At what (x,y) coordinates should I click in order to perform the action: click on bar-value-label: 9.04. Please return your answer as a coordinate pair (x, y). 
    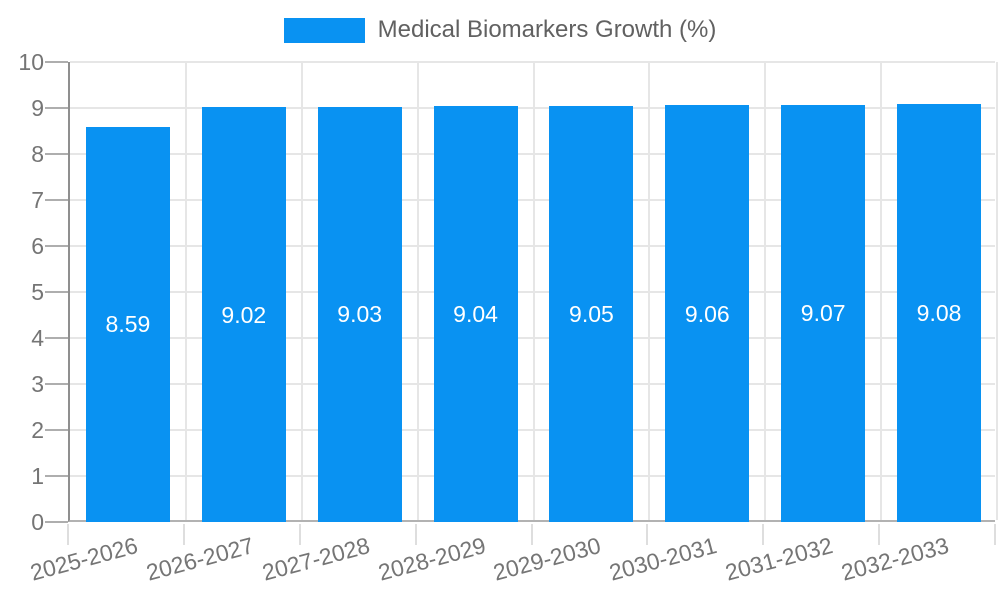
    Looking at the image, I should click on (475, 314).